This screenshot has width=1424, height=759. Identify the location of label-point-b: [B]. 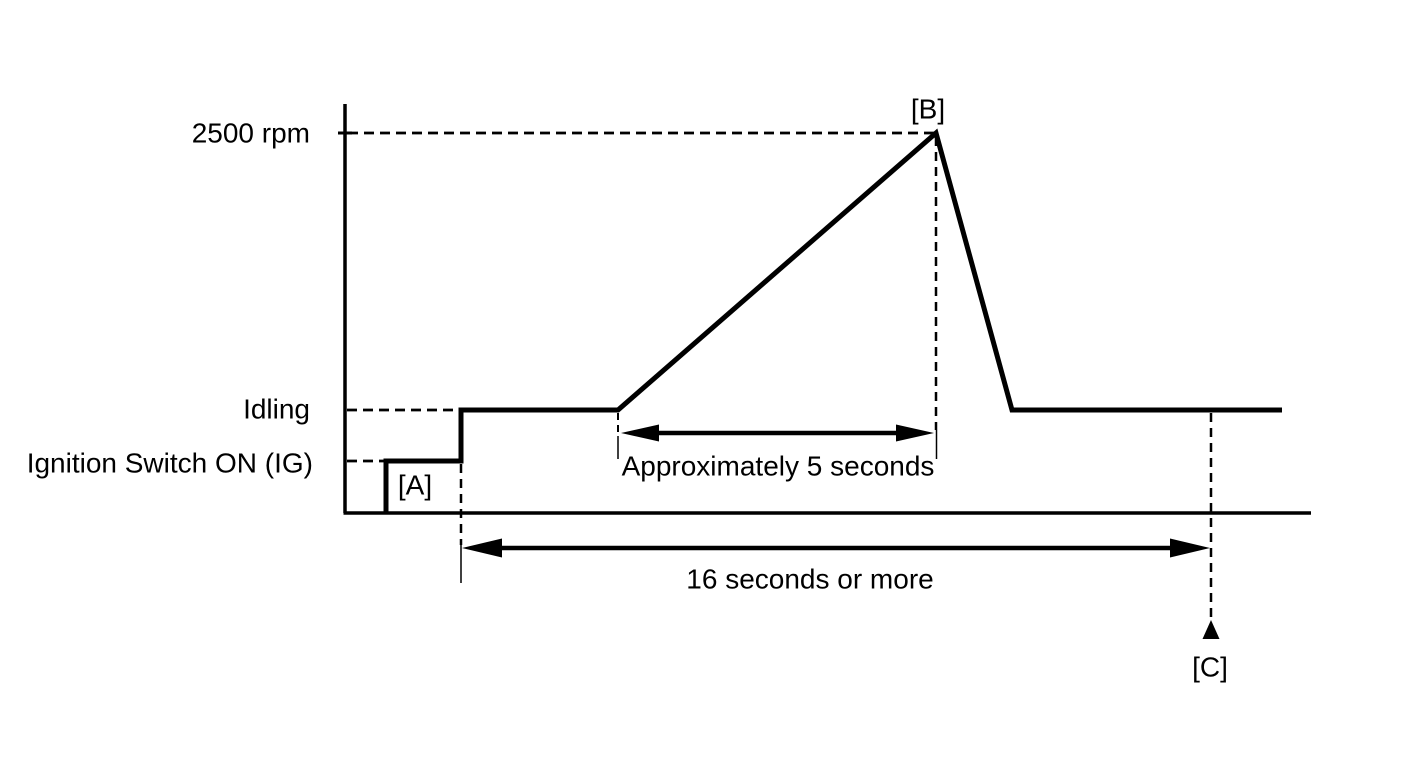
(928, 109).